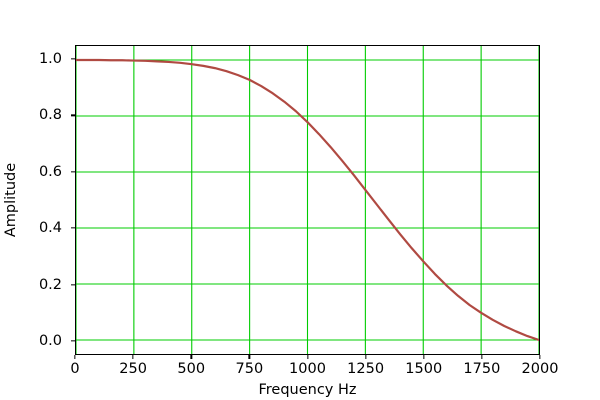  What do you see at coordinates (366, 369) in the screenshot?
I see `x-tick-label: 1250` at bounding box center [366, 369].